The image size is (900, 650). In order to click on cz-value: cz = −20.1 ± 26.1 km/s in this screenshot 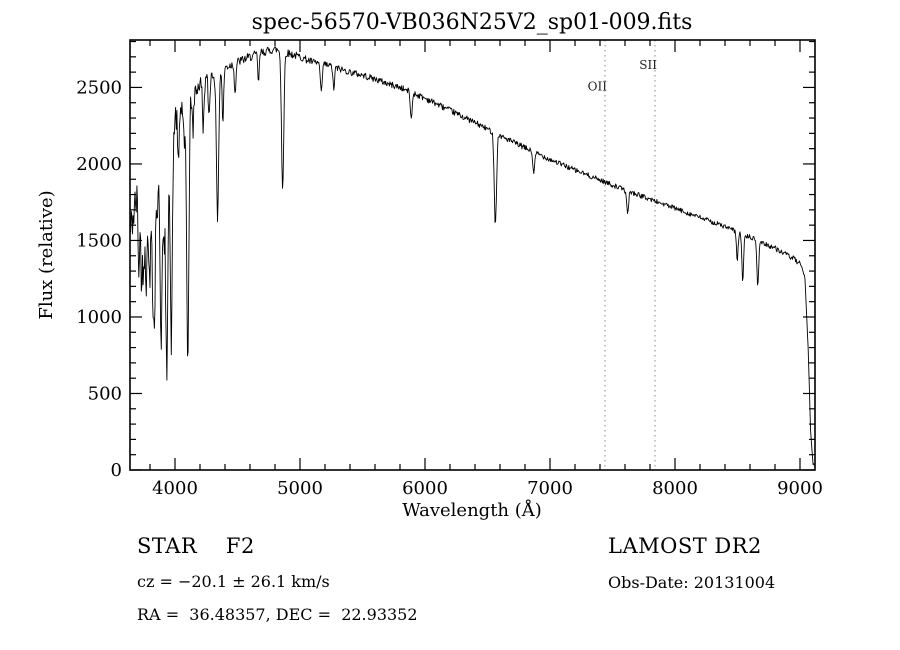, I will do `click(233, 581)`.